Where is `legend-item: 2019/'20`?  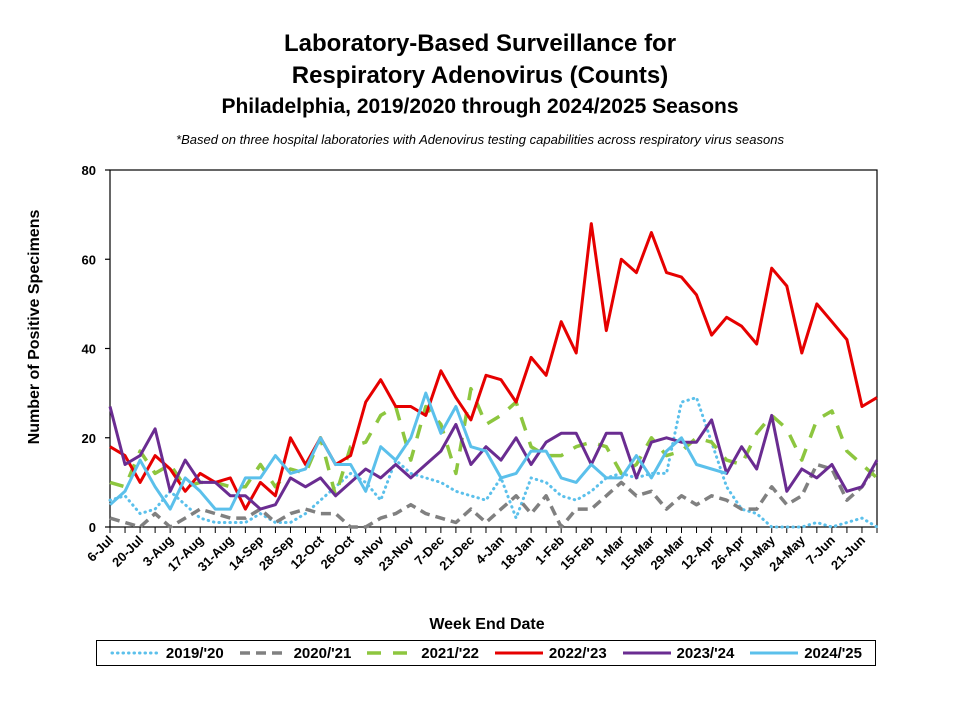
legend-item: 2019/'20 is located at coordinates (167, 653).